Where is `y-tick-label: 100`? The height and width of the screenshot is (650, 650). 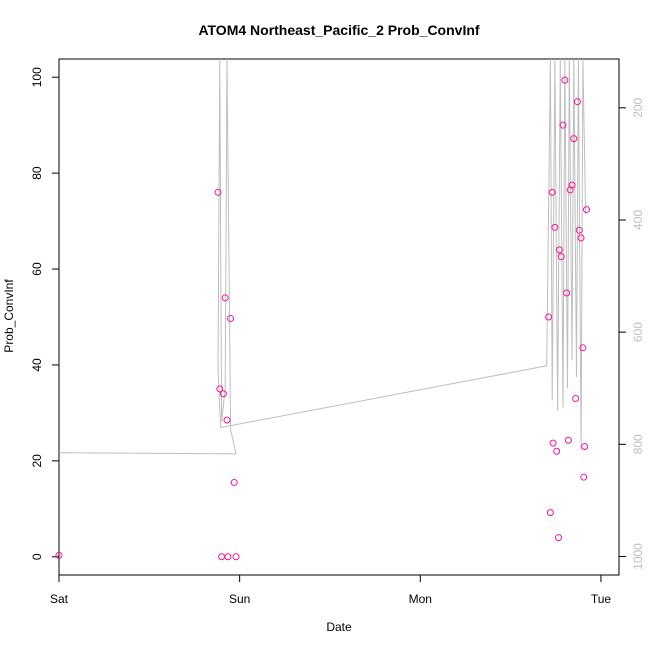
y-tick-label: 100 is located at coordinates (37, 77).